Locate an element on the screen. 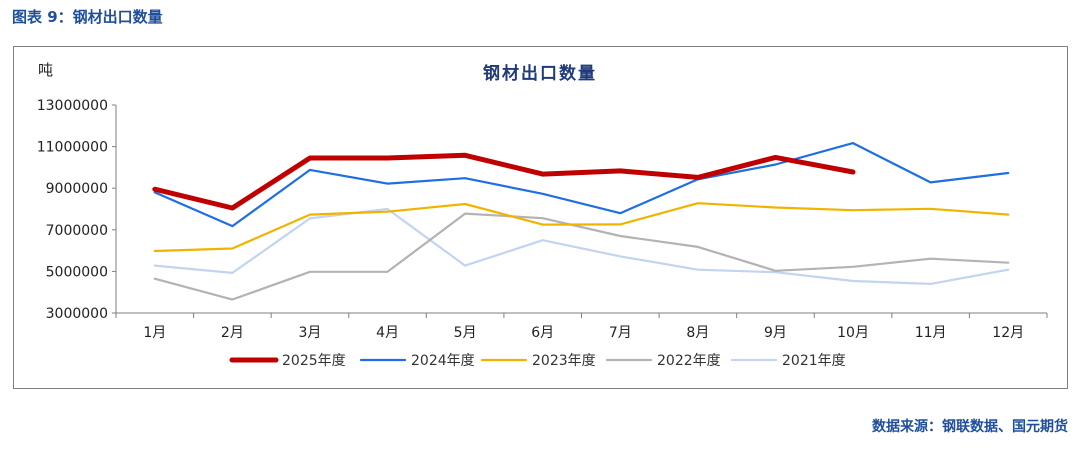 This screenshot has height=452, width=1080. figure-title: 图表 9：钢材出口数量 is located at coordinates (87, 17).